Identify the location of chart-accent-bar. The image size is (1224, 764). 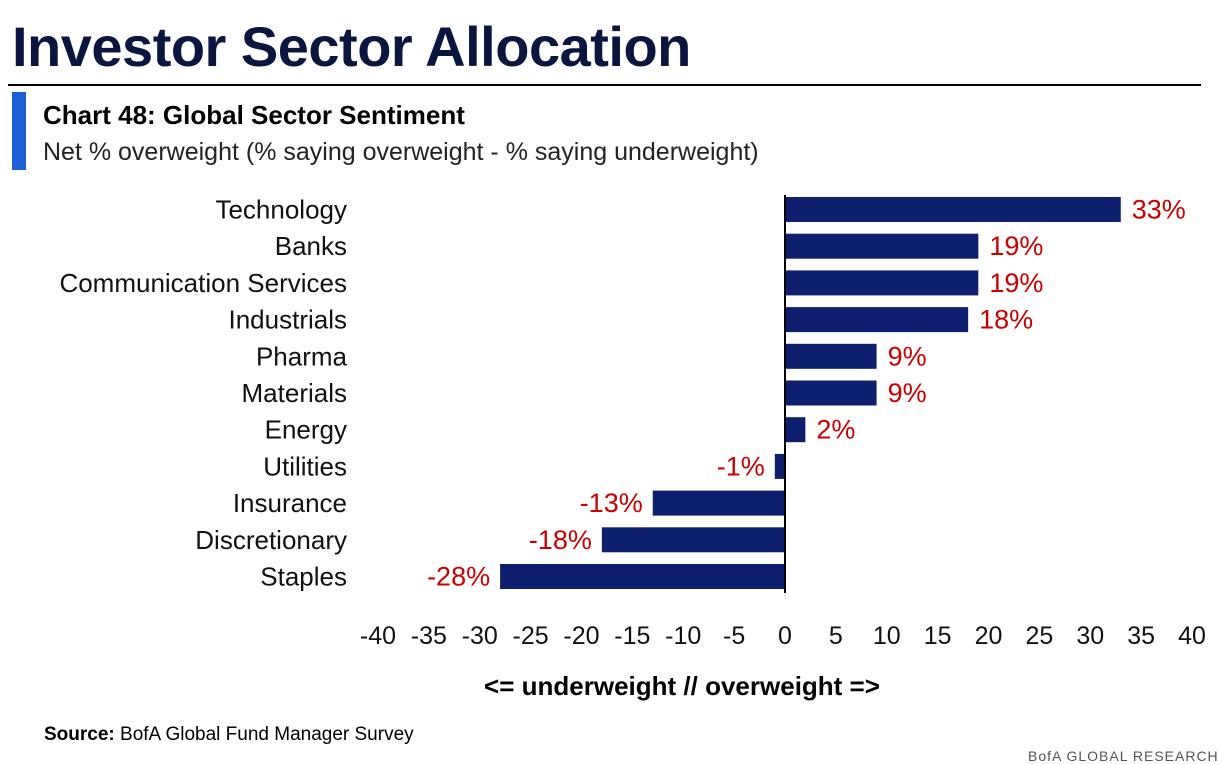
(19, 131).